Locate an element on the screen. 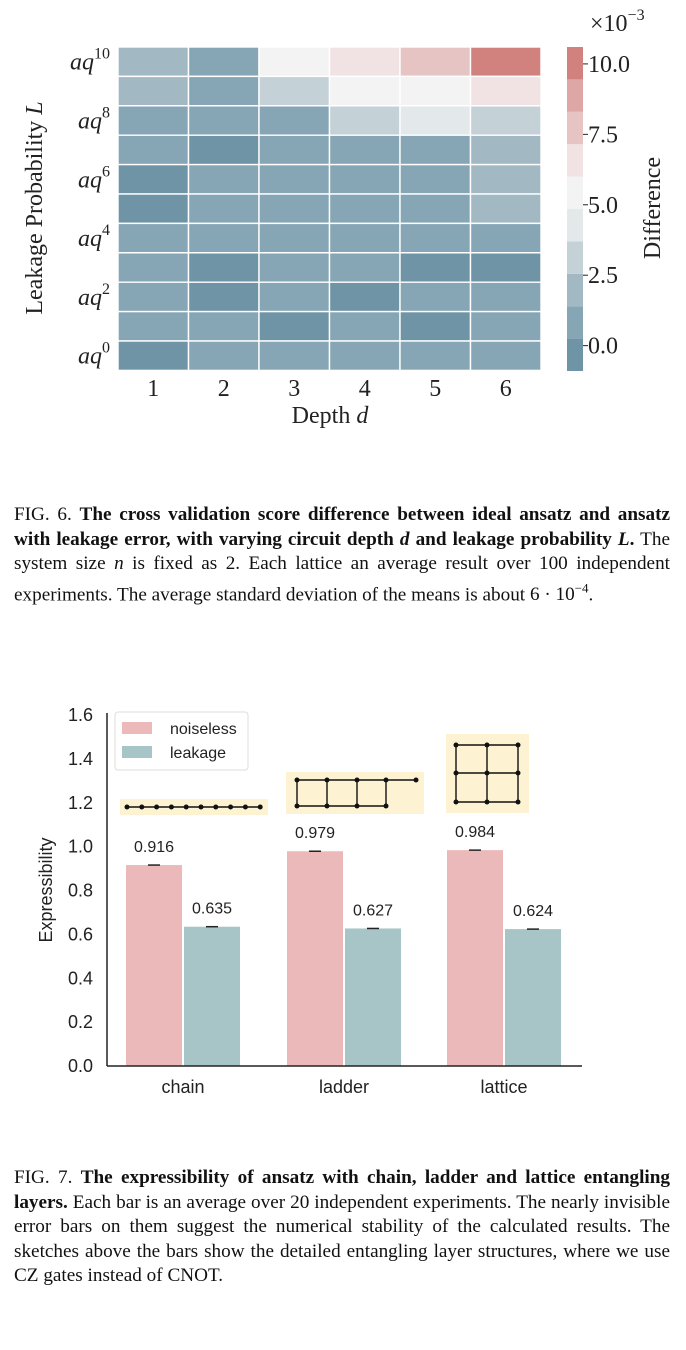 The image size is (686, 1350). bar-legend: noiseless leakage is located at coordinates (181, 741).